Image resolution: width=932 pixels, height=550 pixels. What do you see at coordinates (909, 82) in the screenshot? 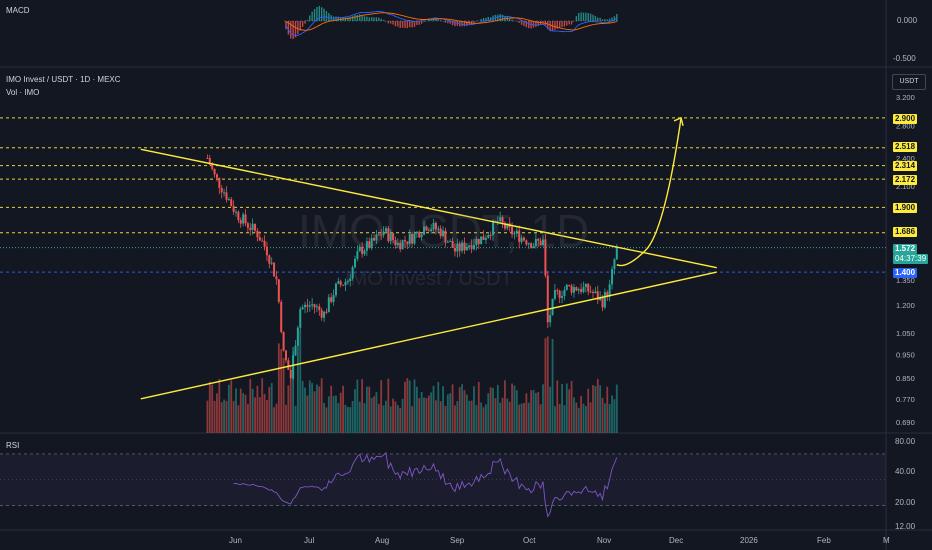
I see `currency-button: USDT` at bounding box center [909, 82].